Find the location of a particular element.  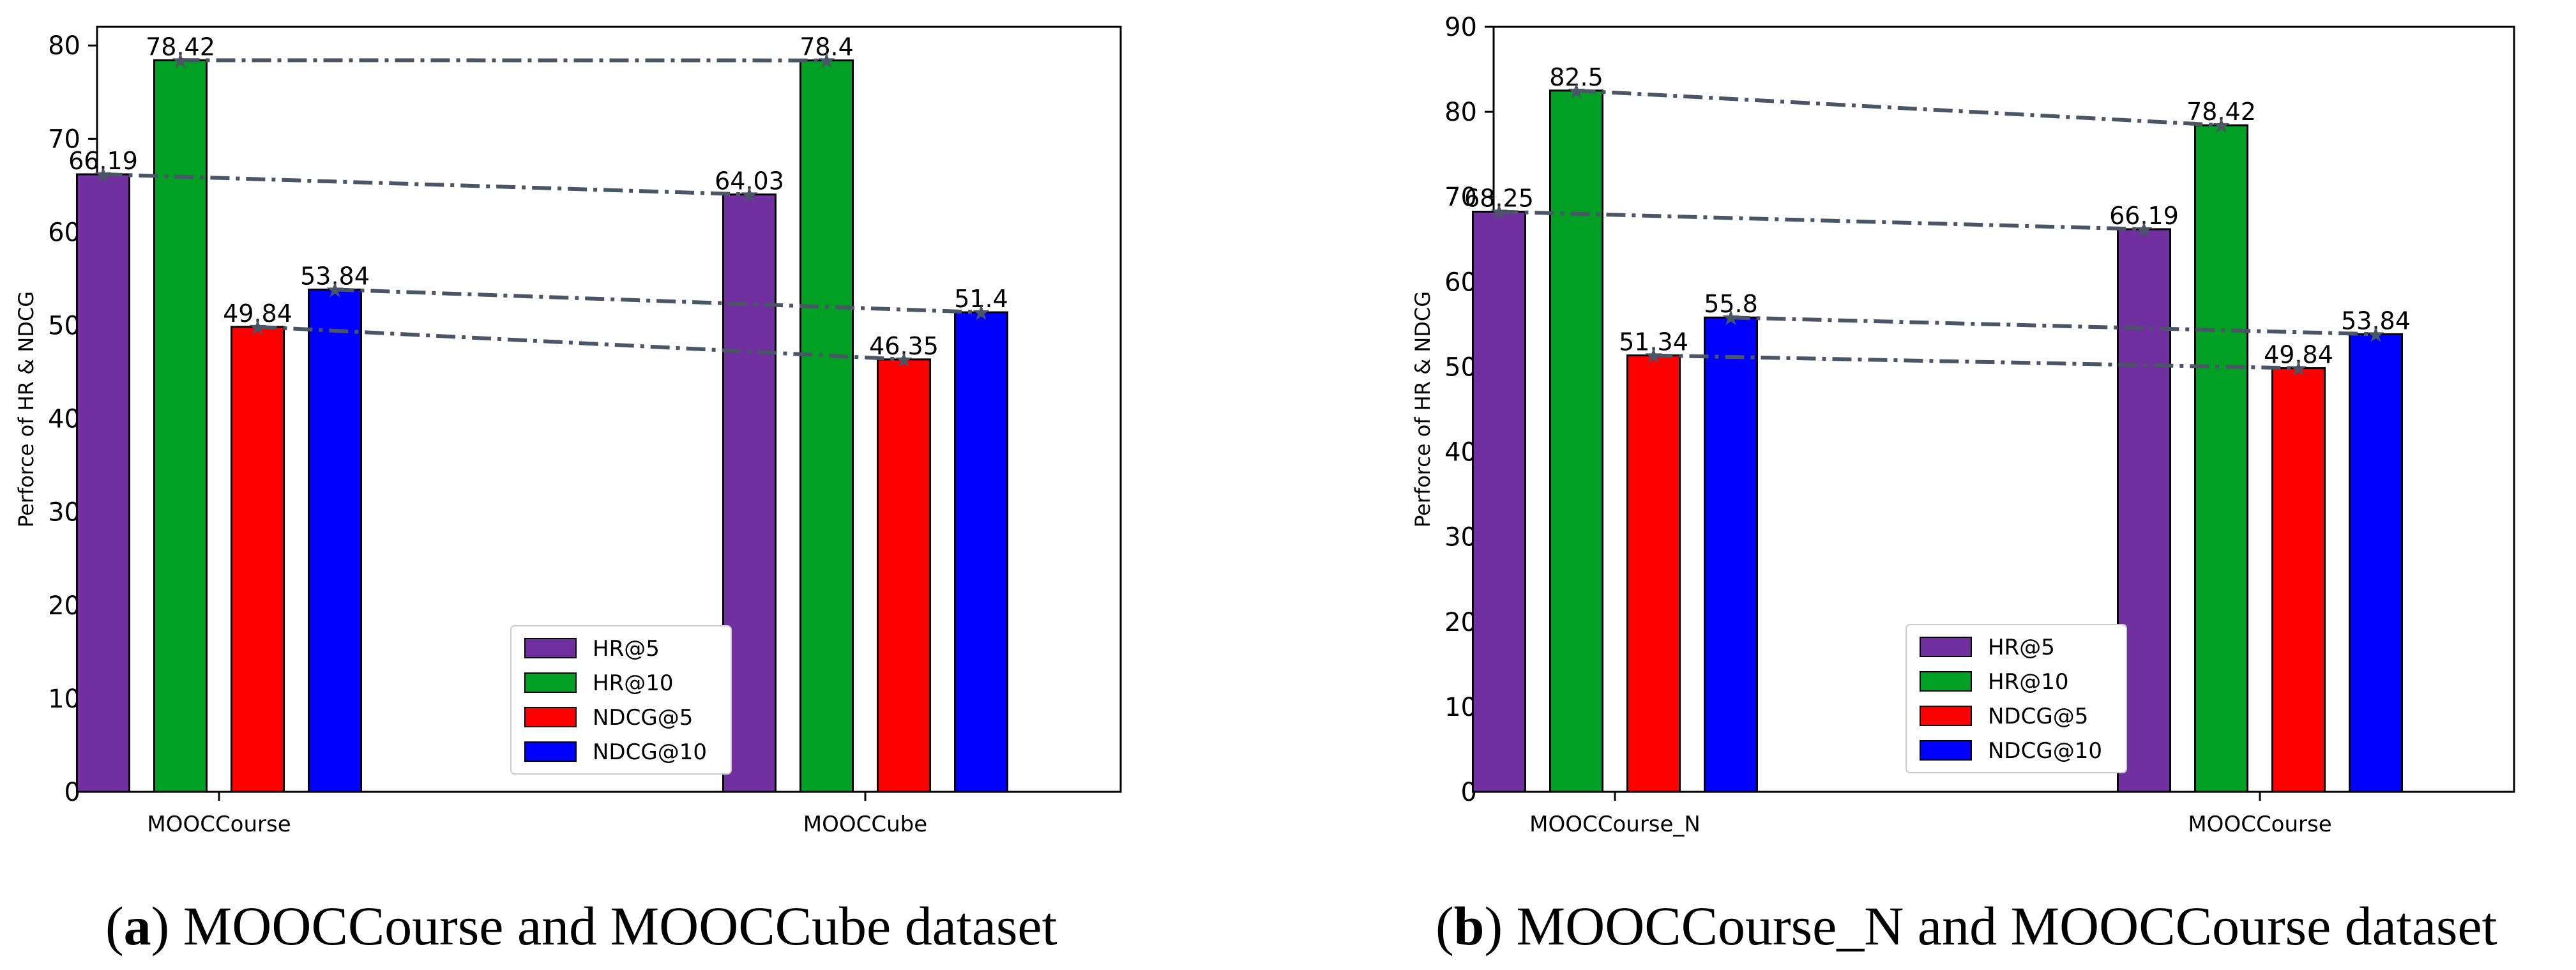

data-label: 46.35 is located at coordinates (904, 346).